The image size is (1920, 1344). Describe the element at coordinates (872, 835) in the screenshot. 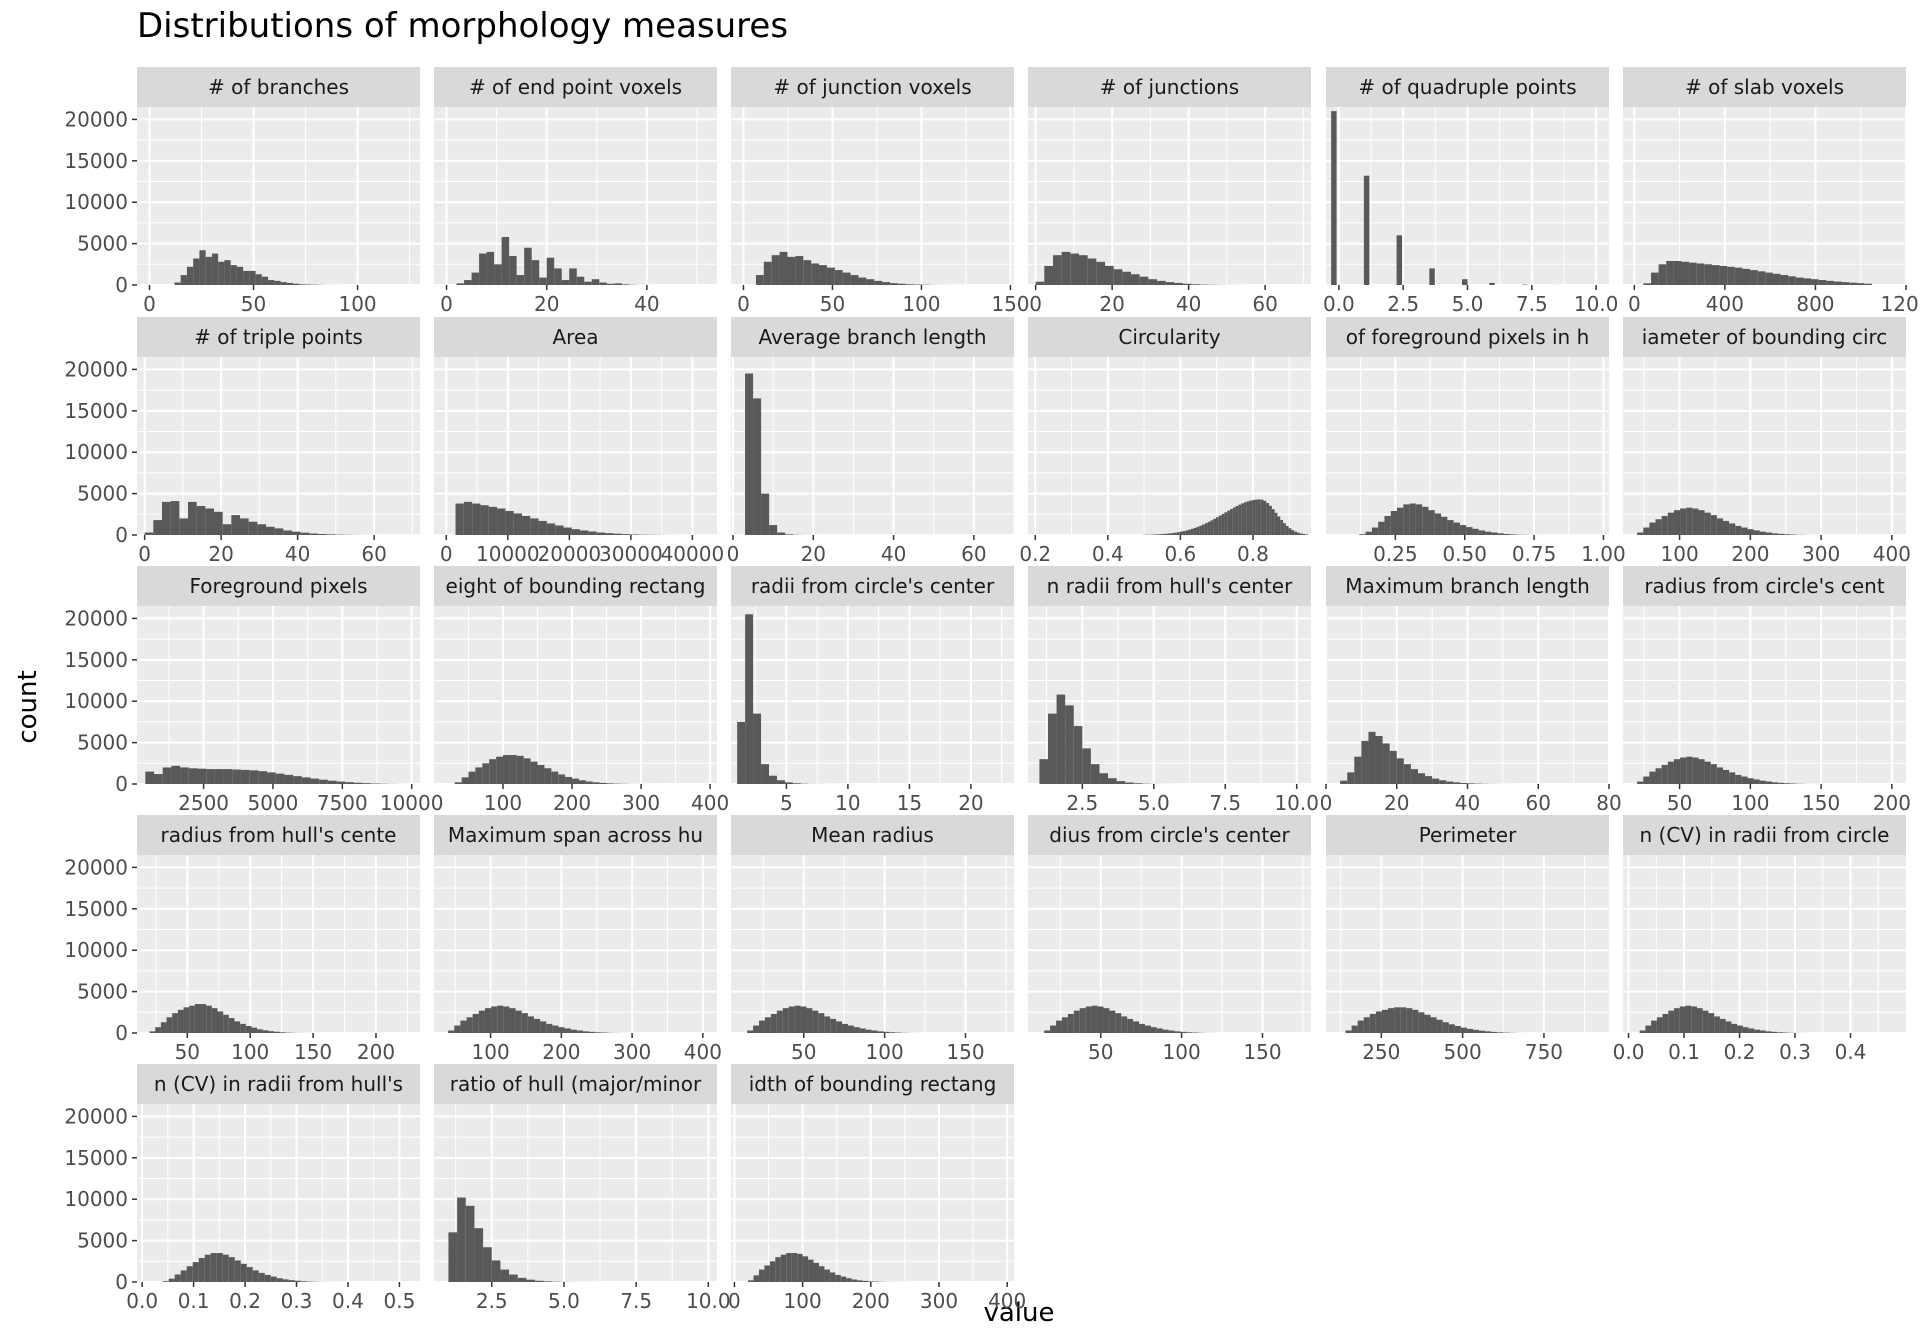

I see `facet-strip-label: Mean radius` at that location.